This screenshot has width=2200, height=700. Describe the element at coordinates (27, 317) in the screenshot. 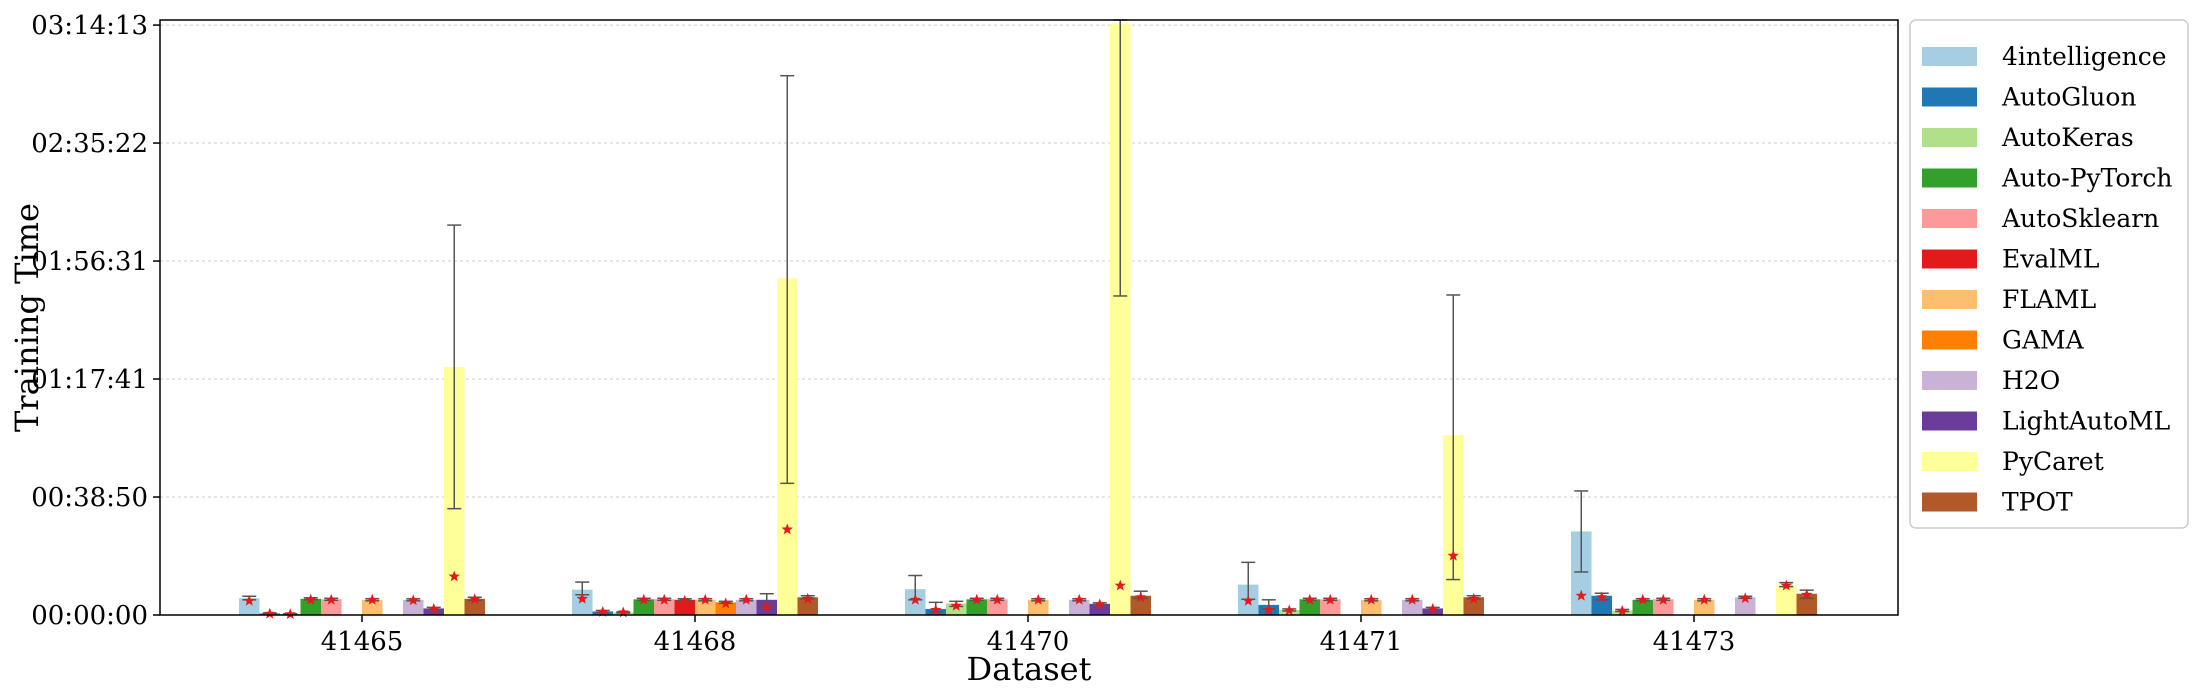

I see `y-axis-label: Training Time` at that location.